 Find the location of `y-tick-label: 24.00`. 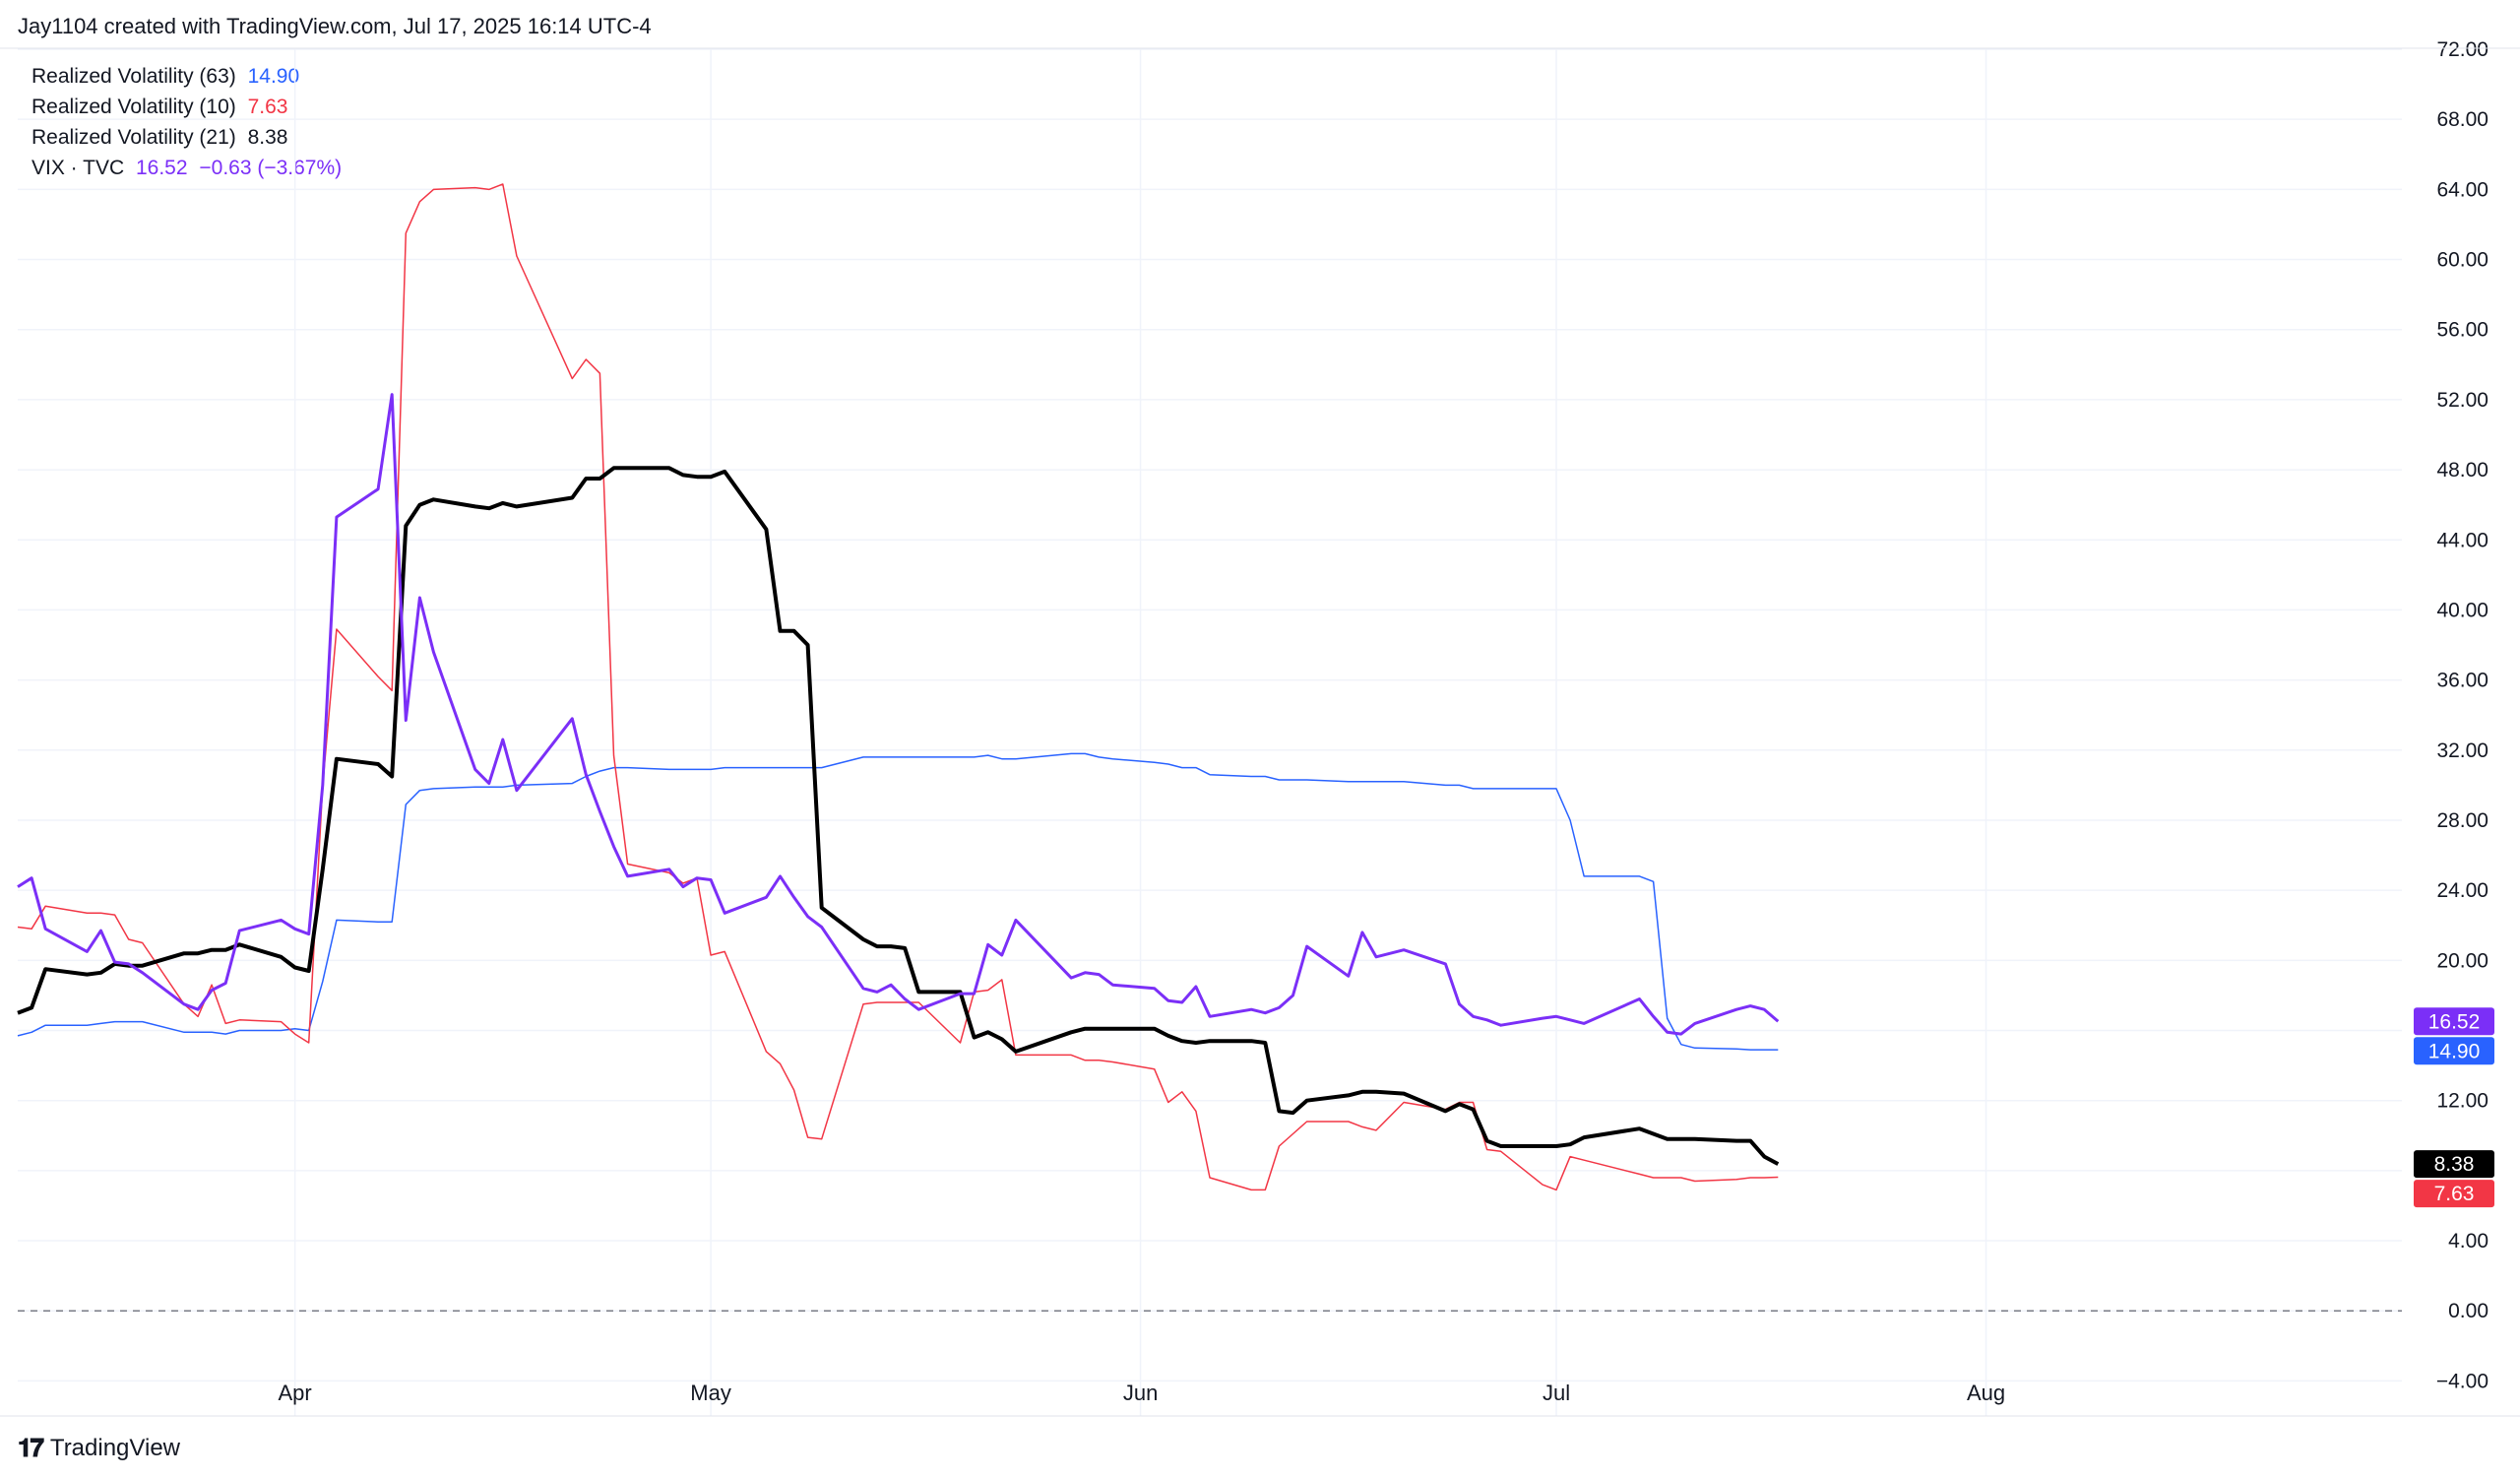

y-tick-label: 24.00 is located at coordinates (2462, 890).